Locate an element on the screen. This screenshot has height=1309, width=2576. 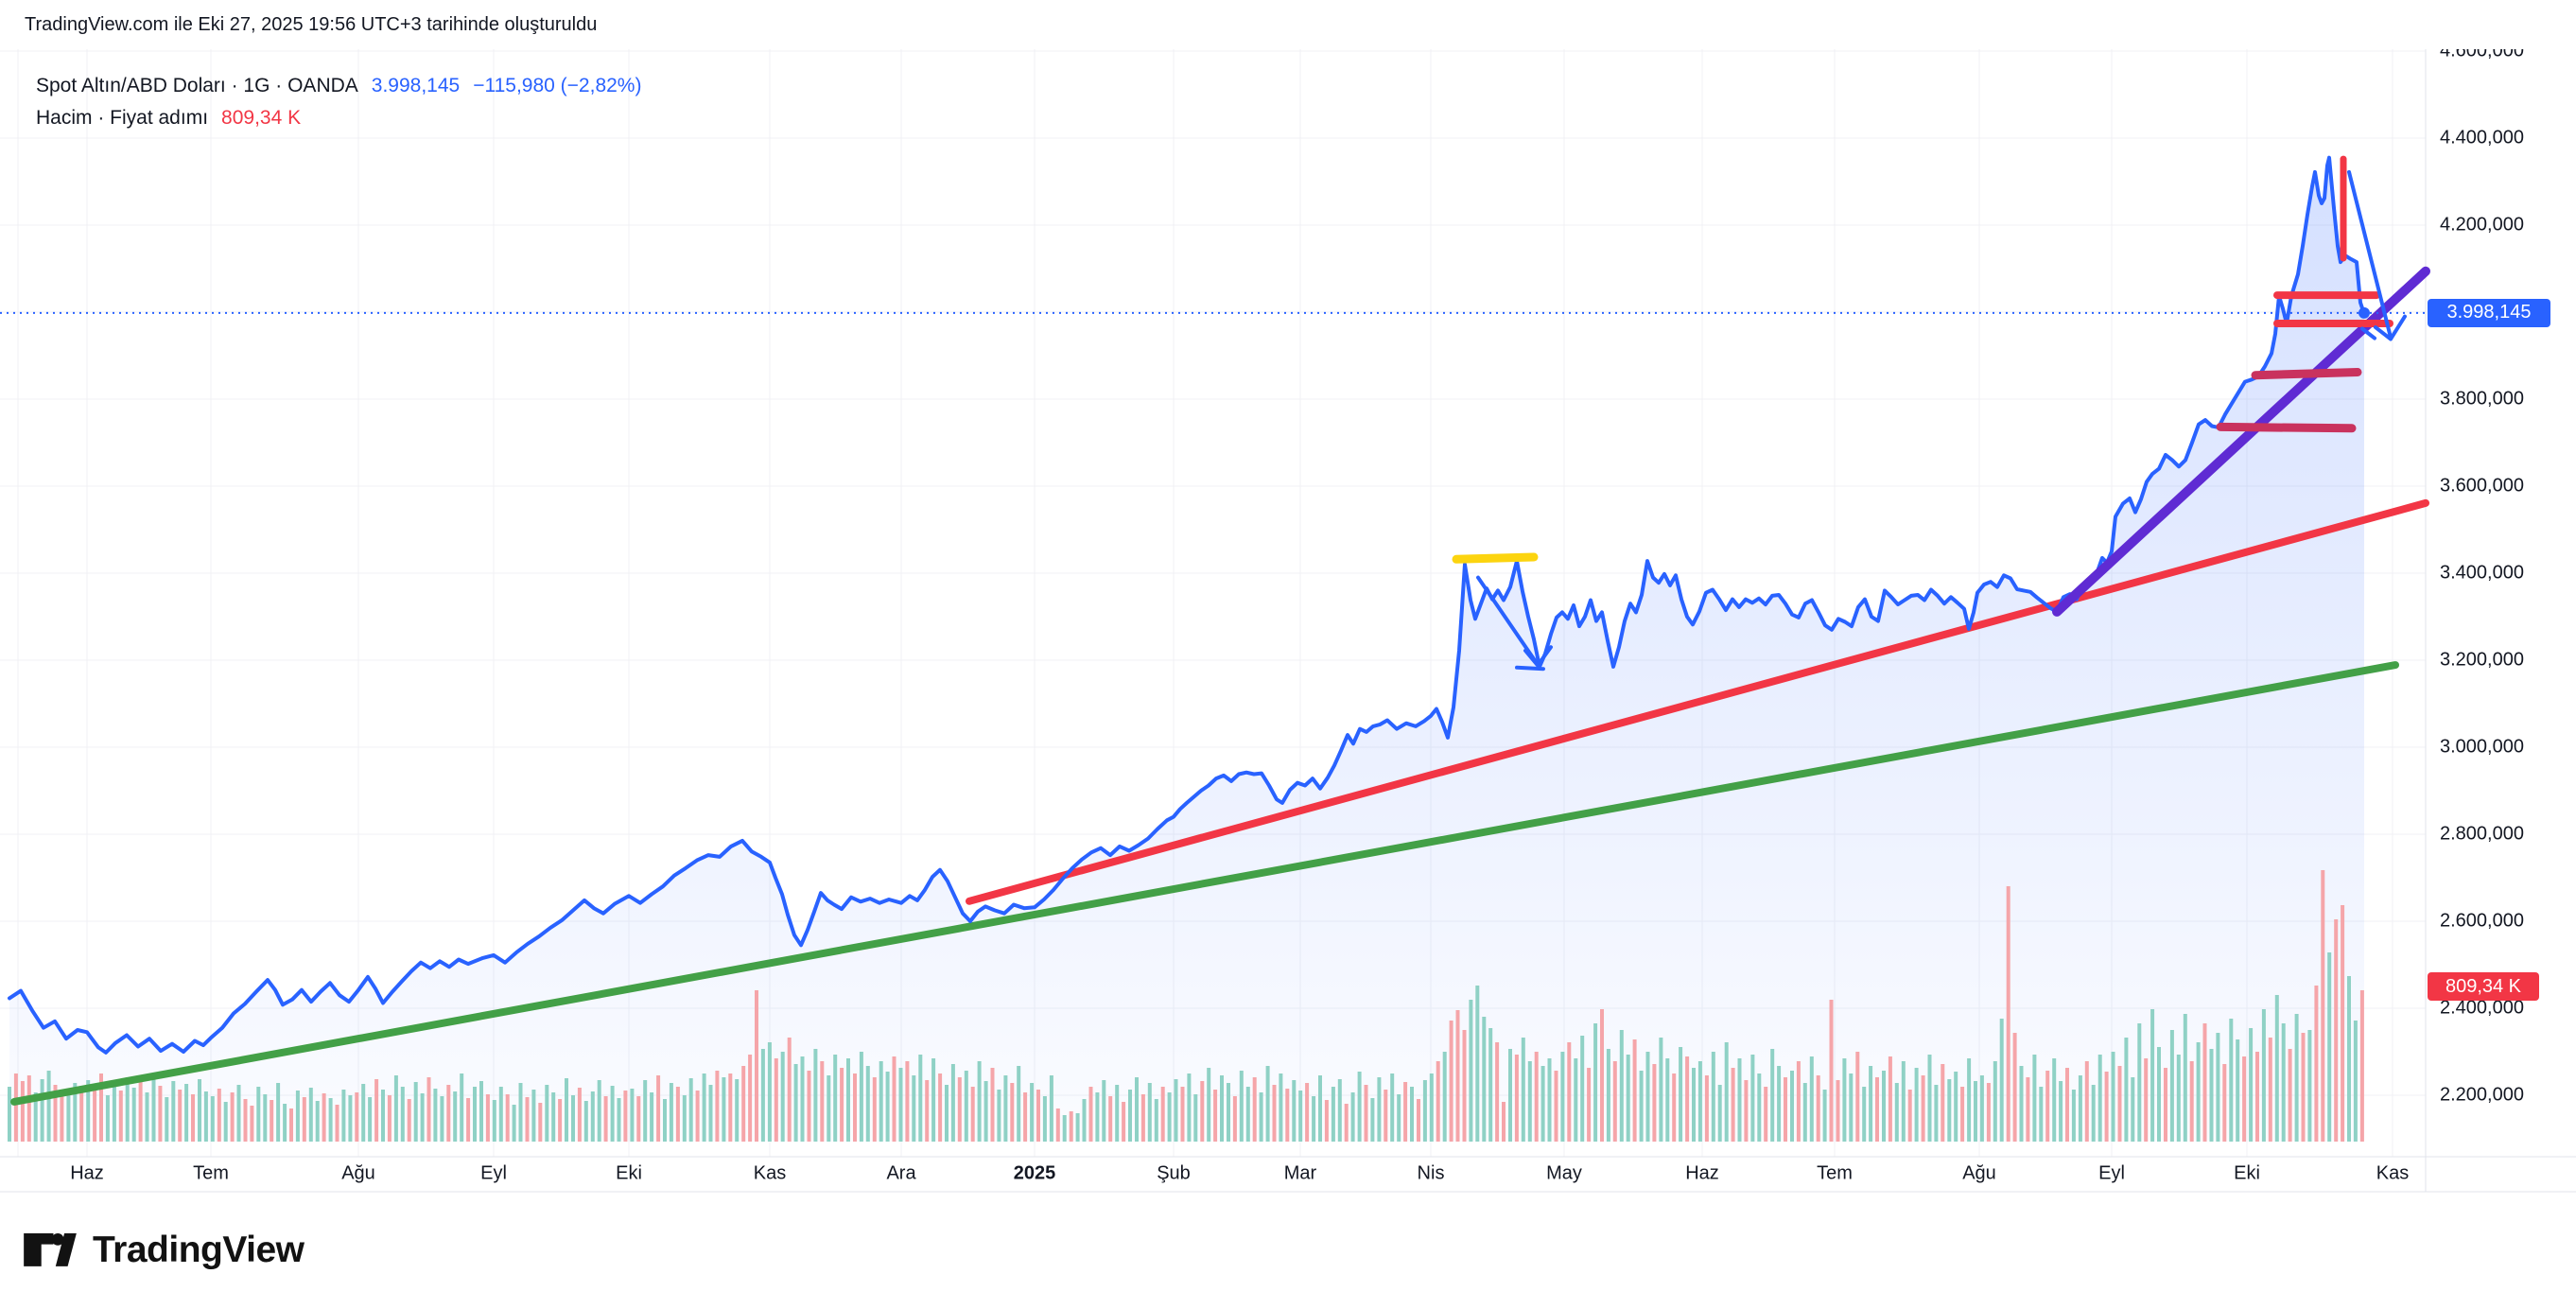
price-axis-label: 4.200,000 is located at coordinates (2482, 225).